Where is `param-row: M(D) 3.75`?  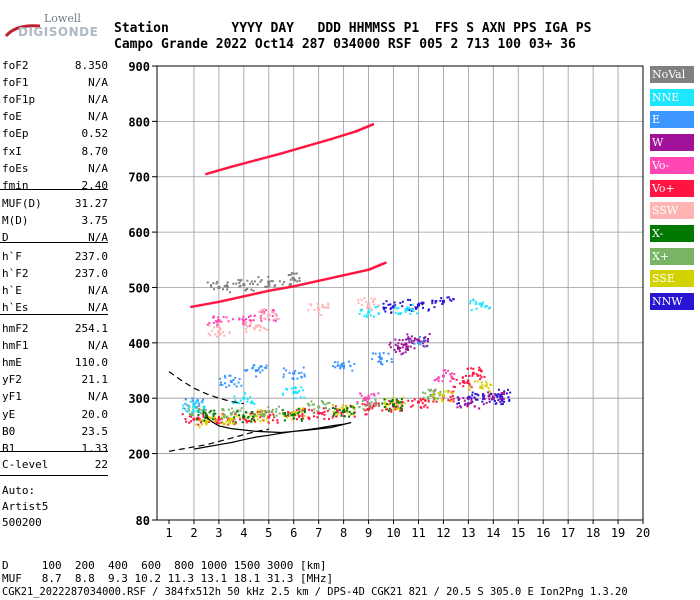 param-row: M(D) 3.75 is located at coordinates (55, 222).